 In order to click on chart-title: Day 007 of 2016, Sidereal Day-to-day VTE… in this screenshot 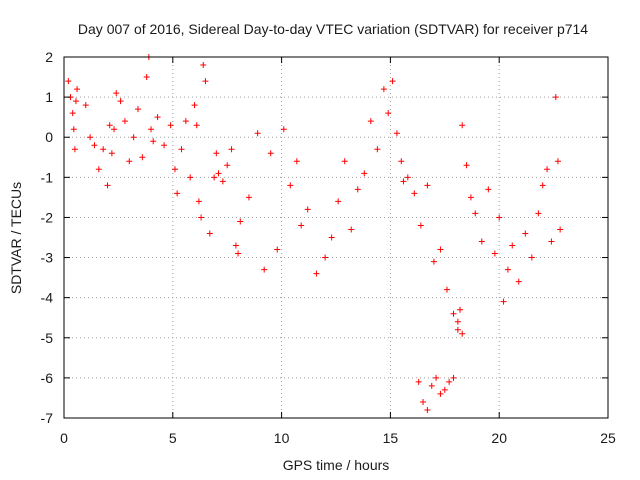, I will do `click(333, 29)`.